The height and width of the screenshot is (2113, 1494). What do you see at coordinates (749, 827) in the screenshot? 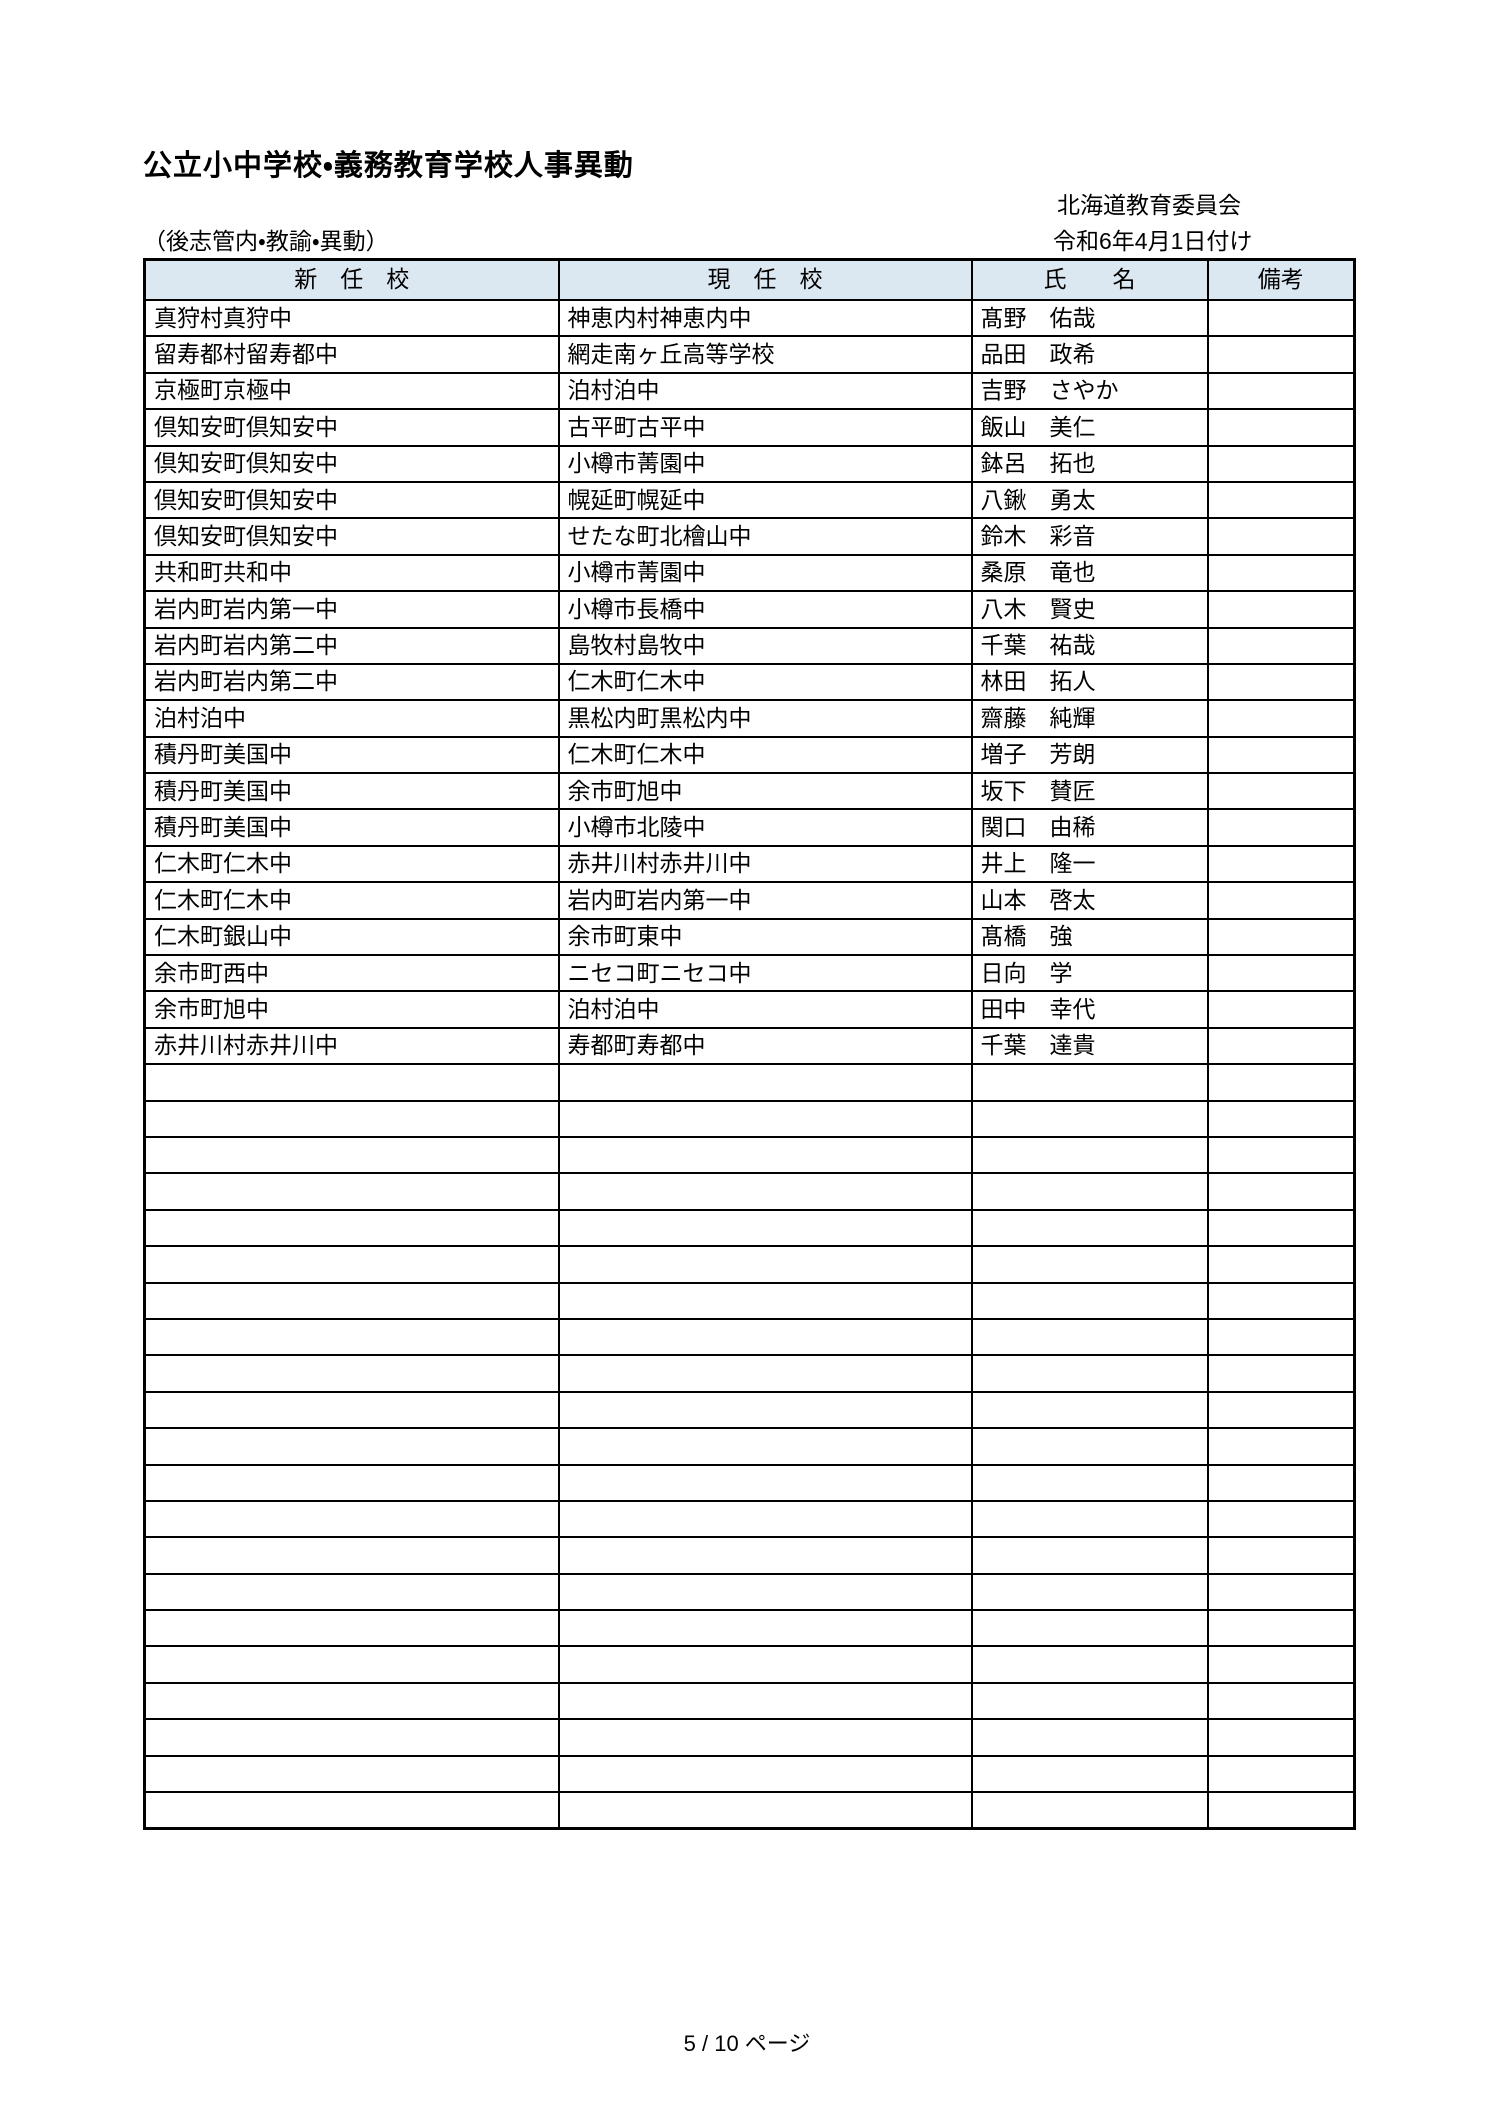
I see `table-row: 積丹町美国中 小樽市北陵中 関口 由稀` at bounding box center [749, 827].